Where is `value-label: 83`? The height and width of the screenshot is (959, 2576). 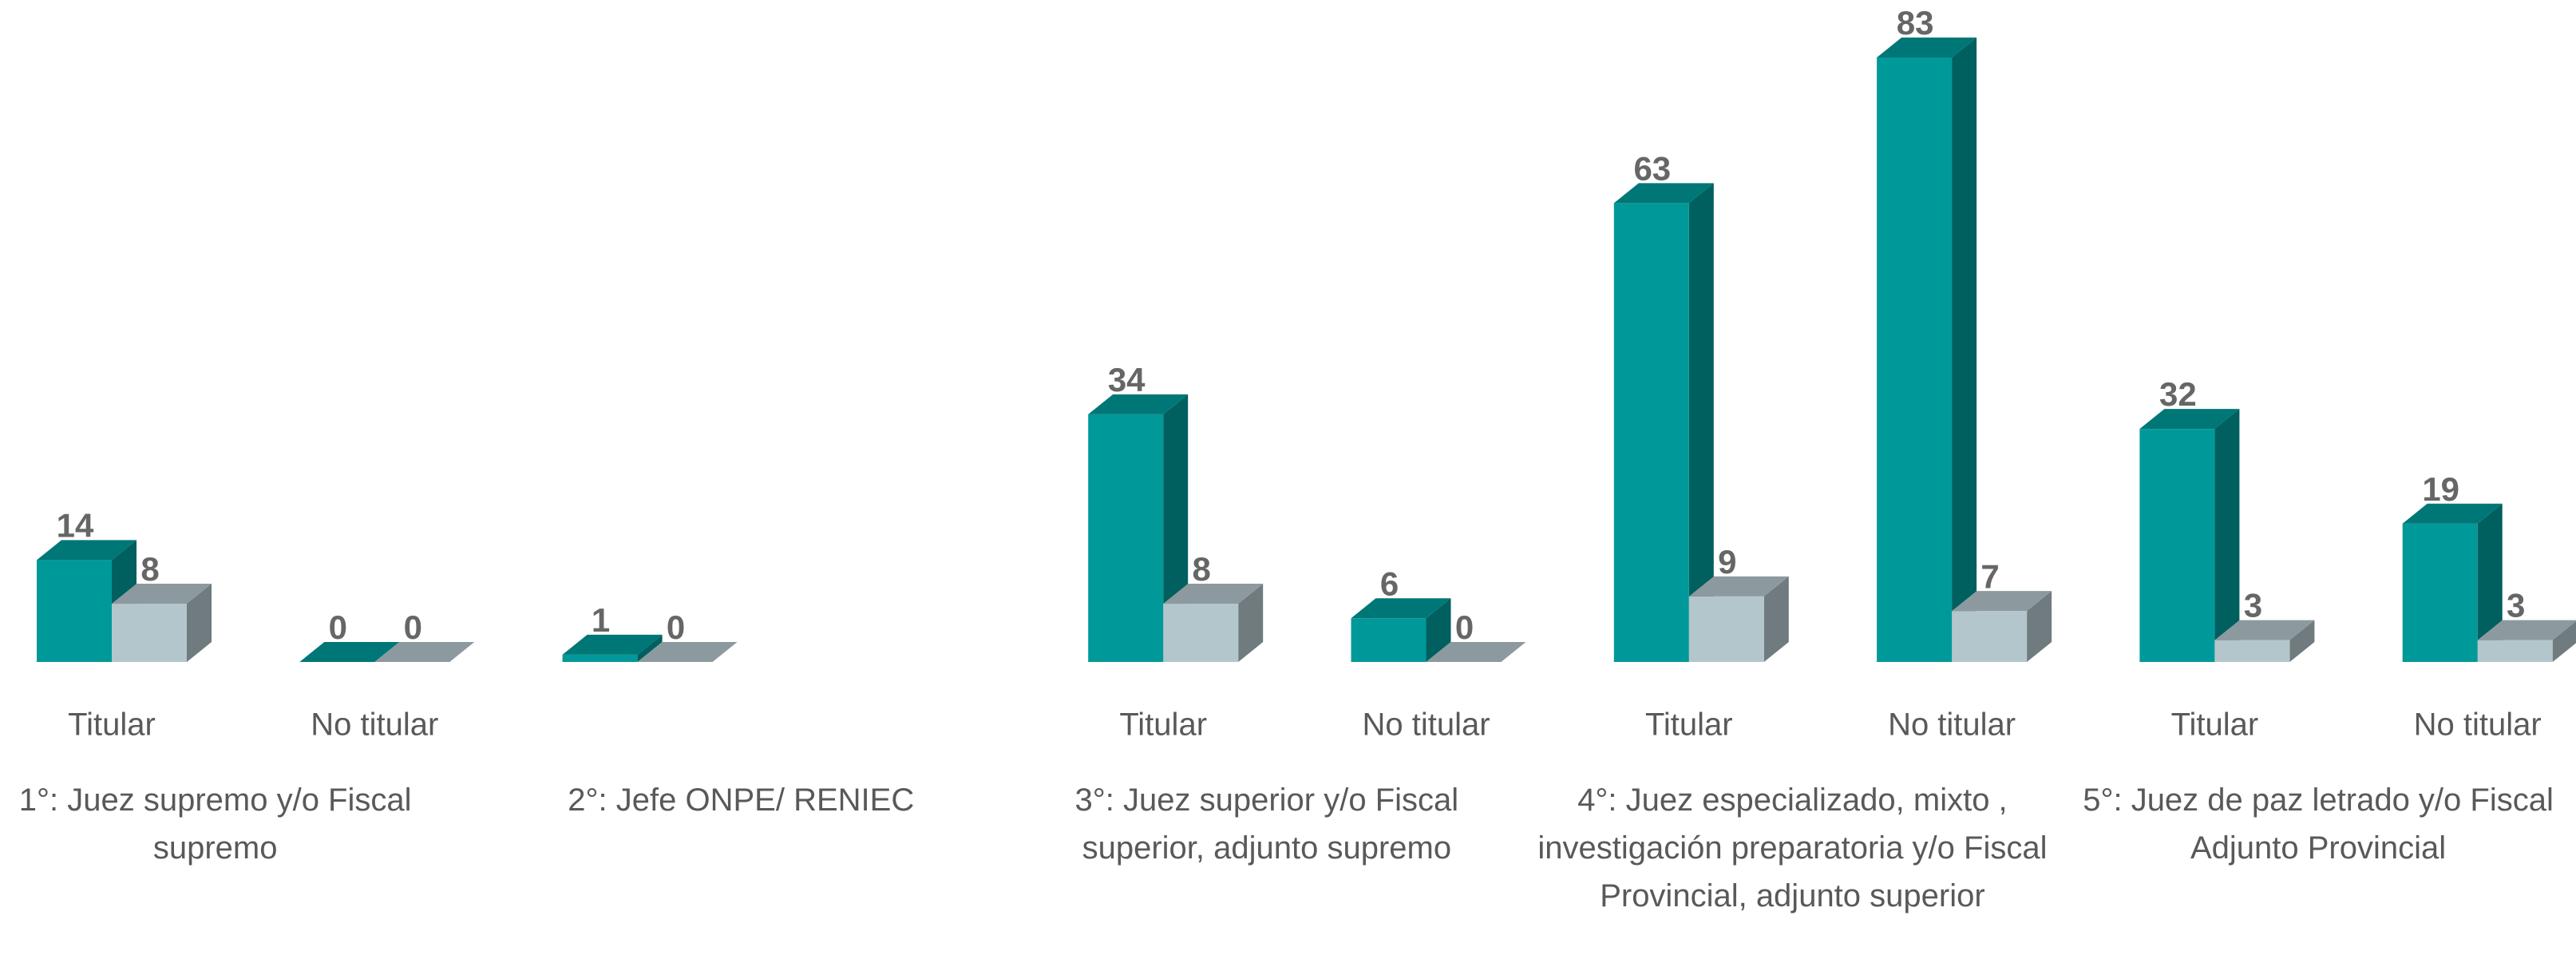 value-label: 83 is located at coordinates (1916, 23).